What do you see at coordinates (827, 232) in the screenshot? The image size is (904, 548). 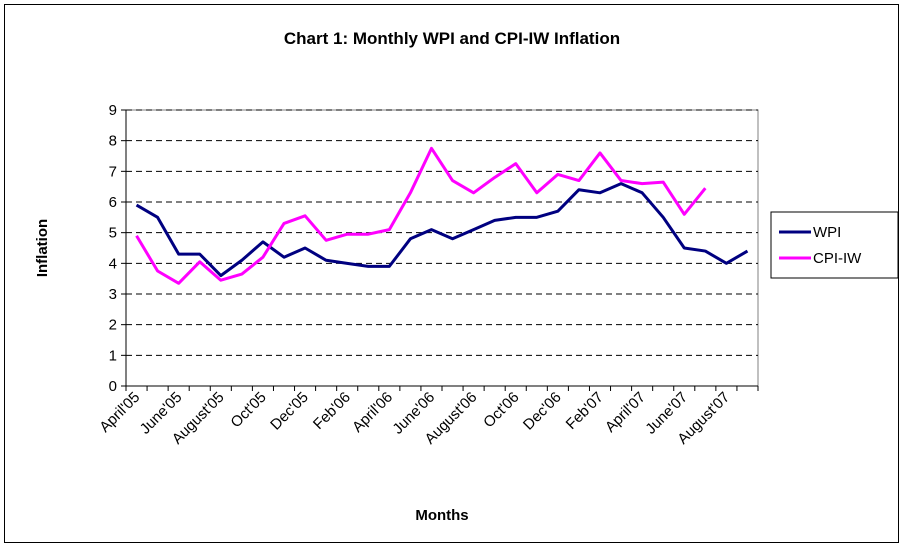 I see `legend-label: WPI` at bounding box center [827, 232].